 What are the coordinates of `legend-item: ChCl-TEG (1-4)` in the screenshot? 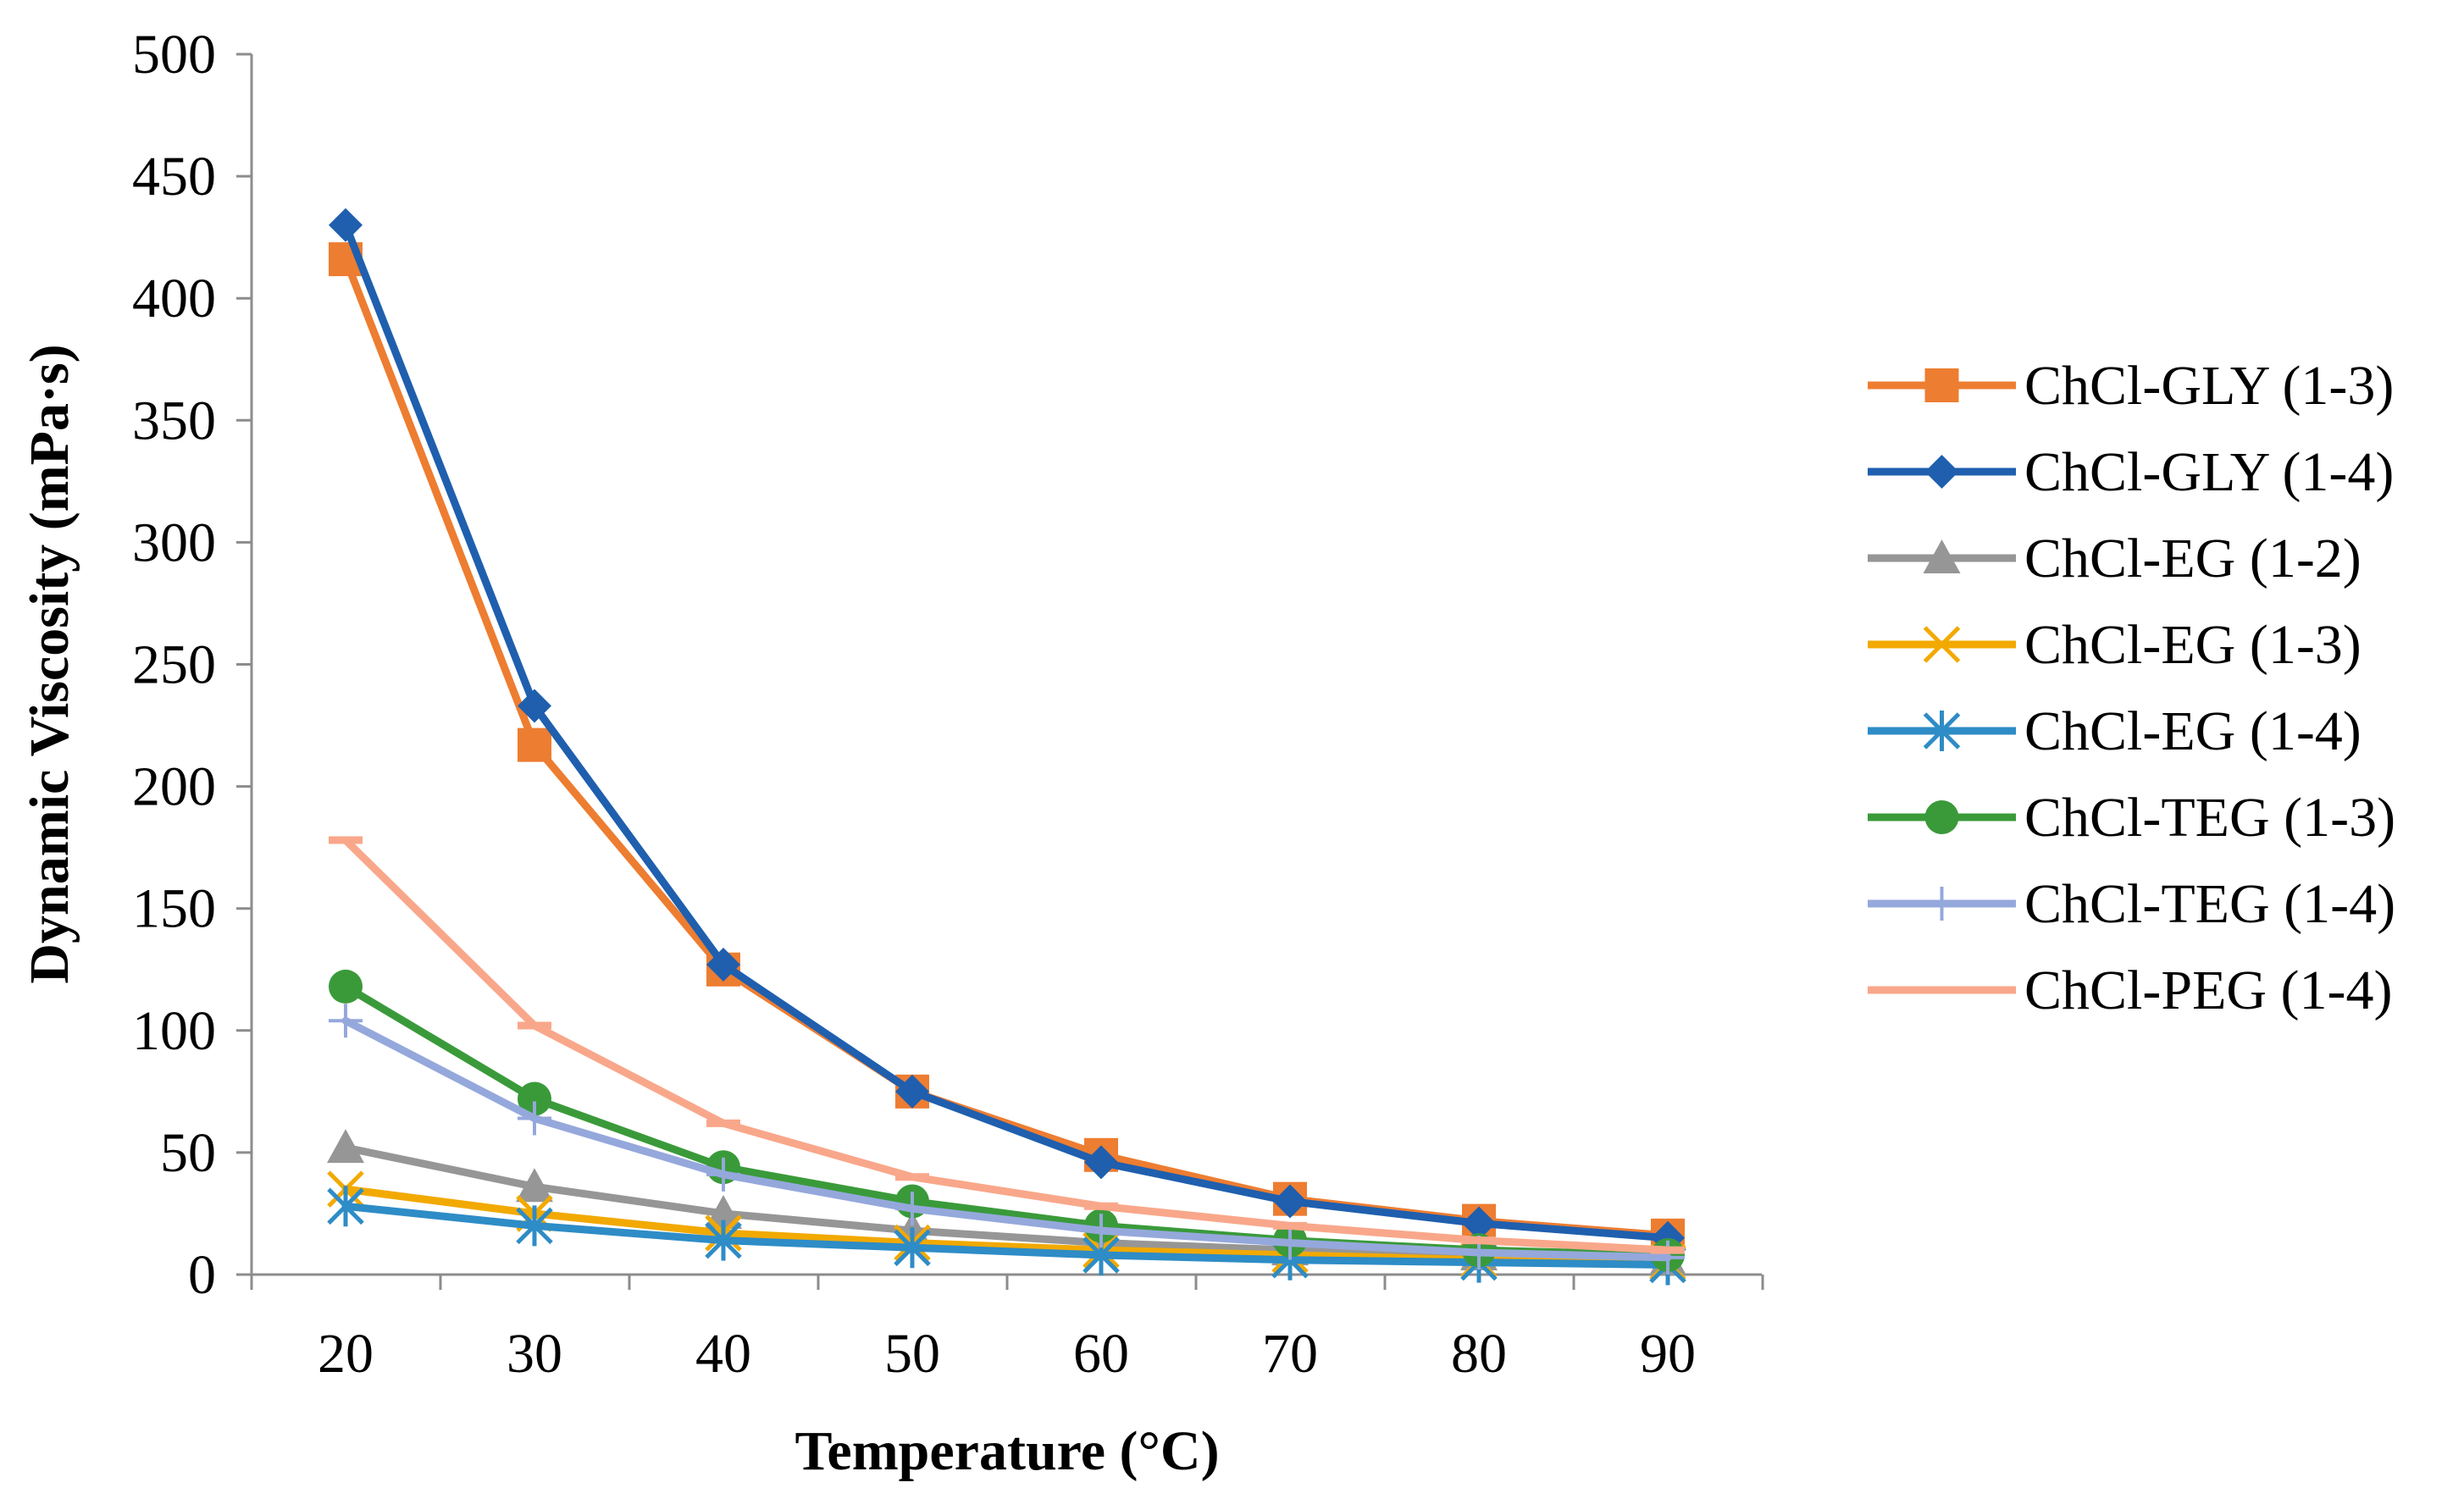 It's located at (2131, 904).